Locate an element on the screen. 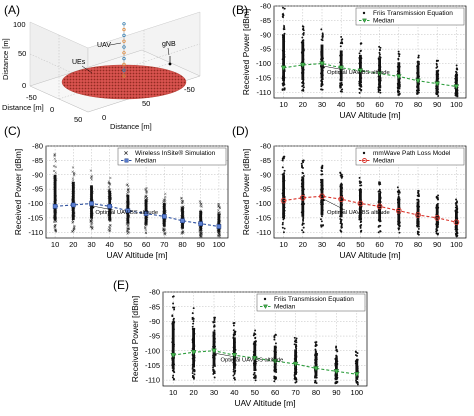 Image resolution: width=474 pixels, height=416 pixels. panel-label-b: (B) is located at coordinates (240, 10).